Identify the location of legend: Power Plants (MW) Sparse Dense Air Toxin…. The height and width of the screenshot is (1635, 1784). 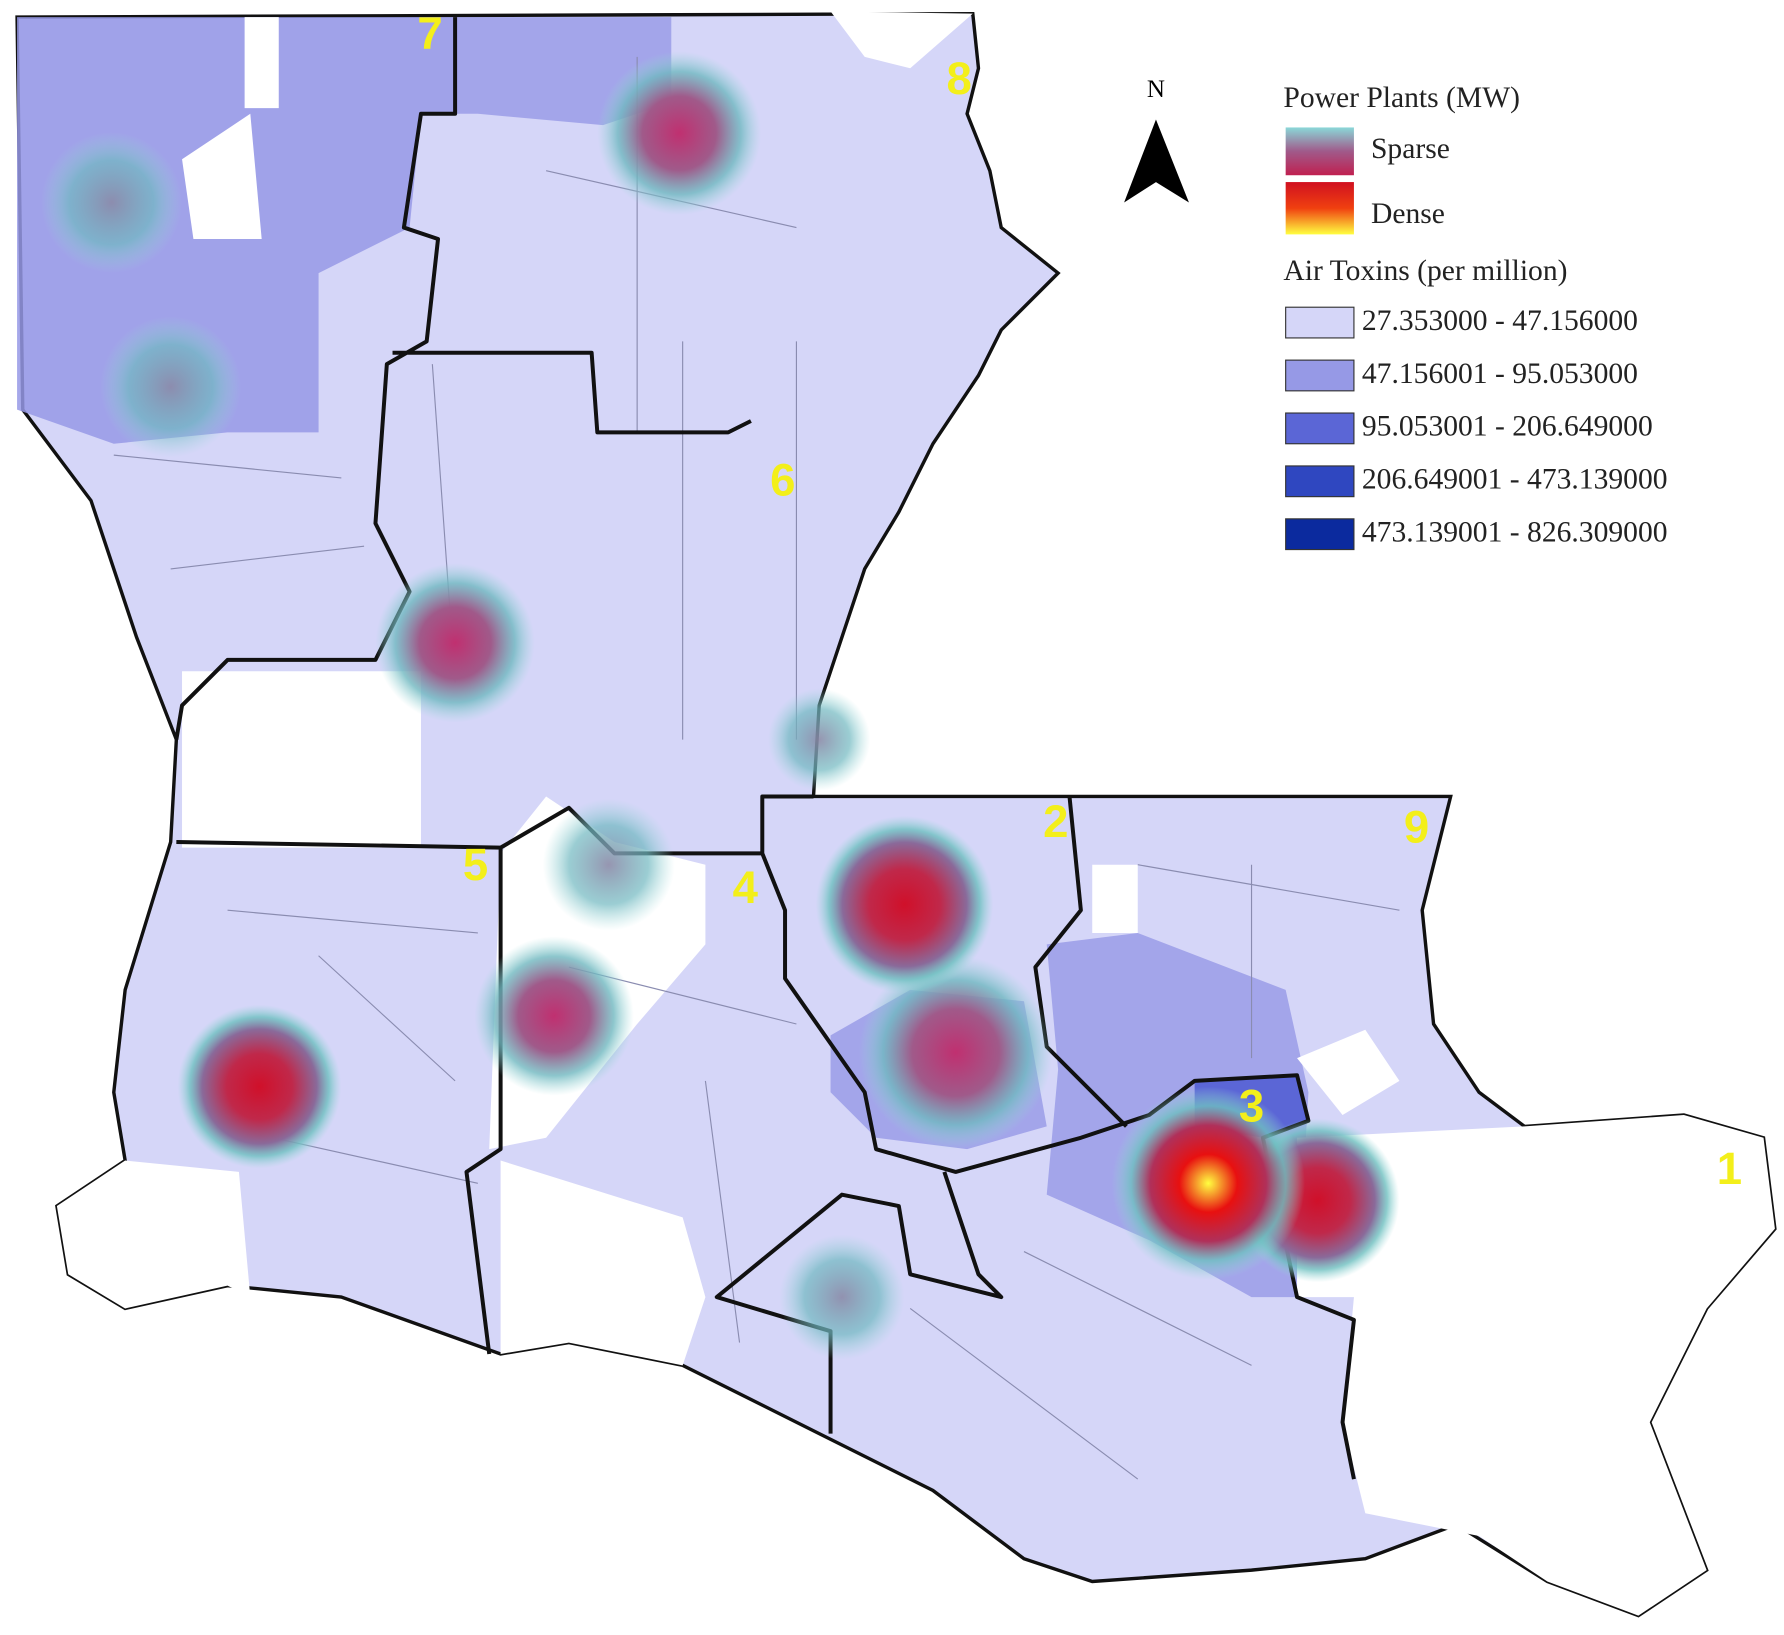
(1475, 316).